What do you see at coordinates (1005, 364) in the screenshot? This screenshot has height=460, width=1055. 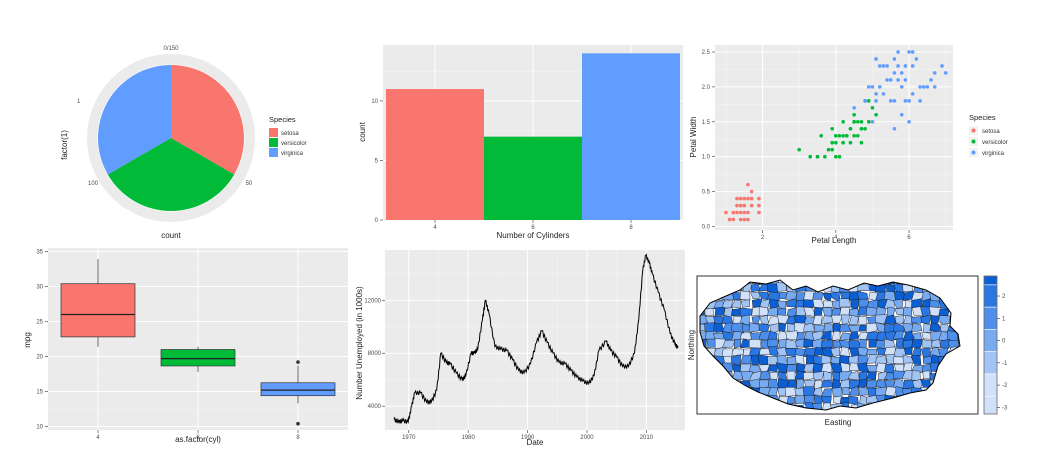 I see `map-color-key-label: -1` at bounding box center [1005, 364].